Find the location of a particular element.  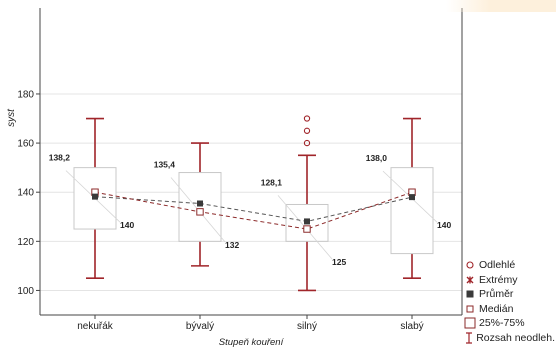

legend-label: Odlehlé is located at coordinates (497, 265).